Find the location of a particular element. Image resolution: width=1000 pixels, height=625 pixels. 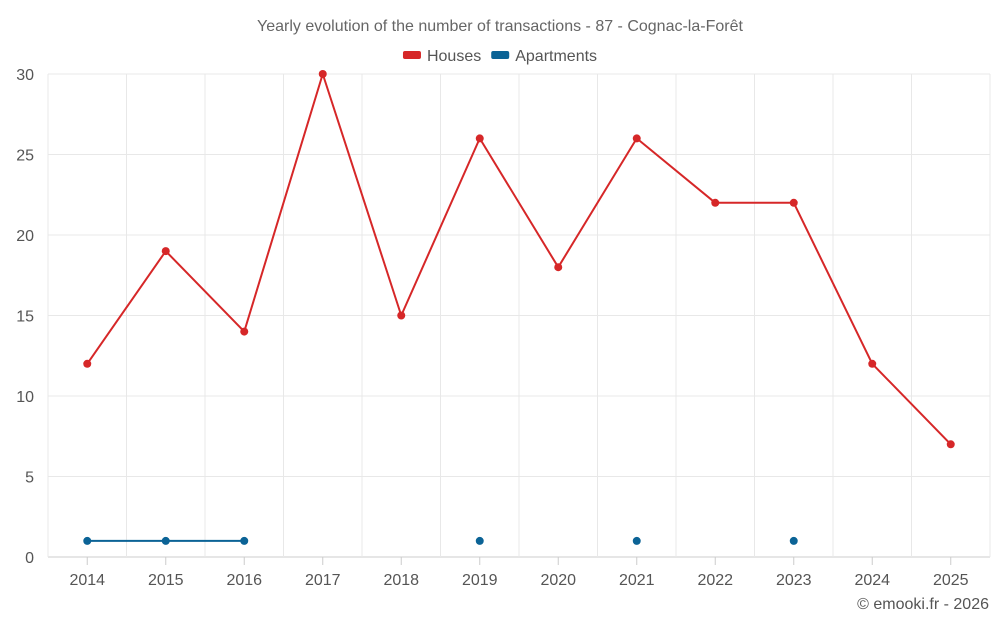

x-tick-label: 2017 is located at coordinates (323, 580).